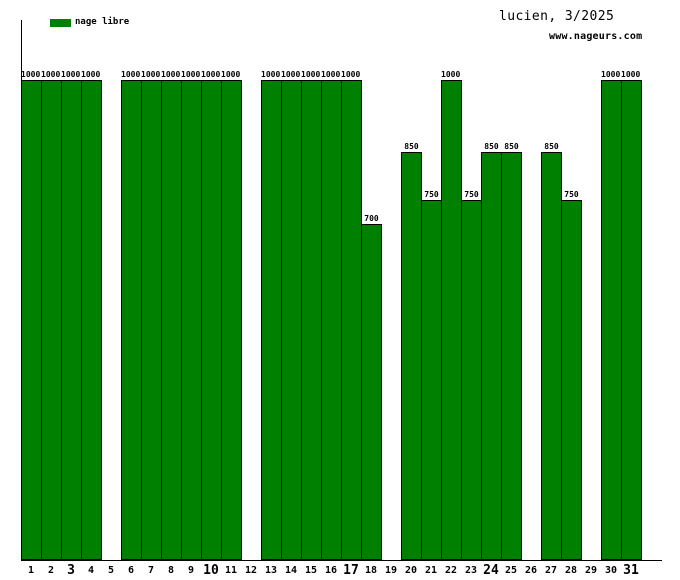 The height and width of the screenshot is (580, 680). I want to click on x-axis-label-day-5: 5, so click(111, 570).